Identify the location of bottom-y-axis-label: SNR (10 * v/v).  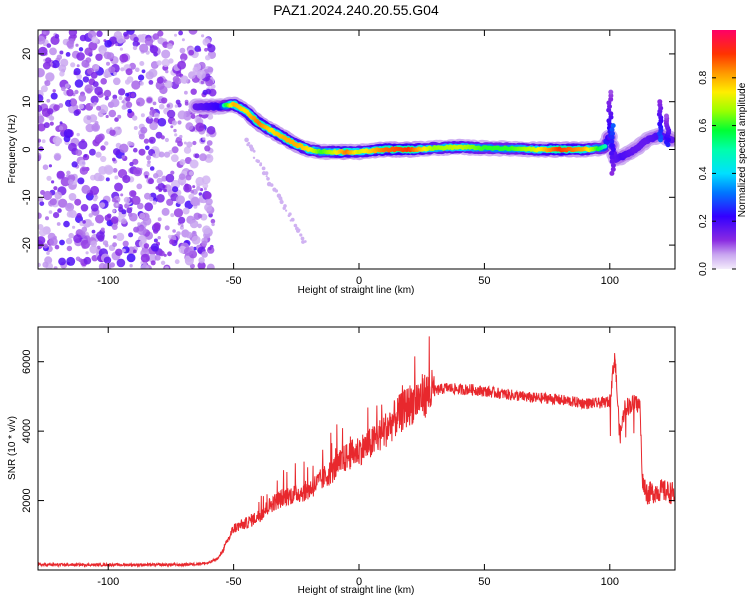
(12, 448).